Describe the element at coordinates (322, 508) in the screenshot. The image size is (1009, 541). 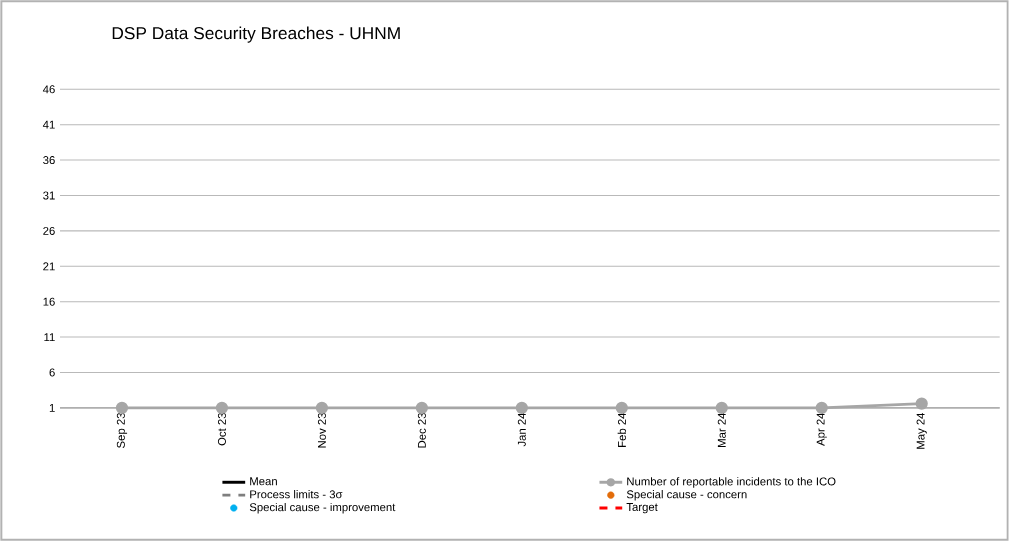
I see `legend-label: Special cause - improvement` at that location.